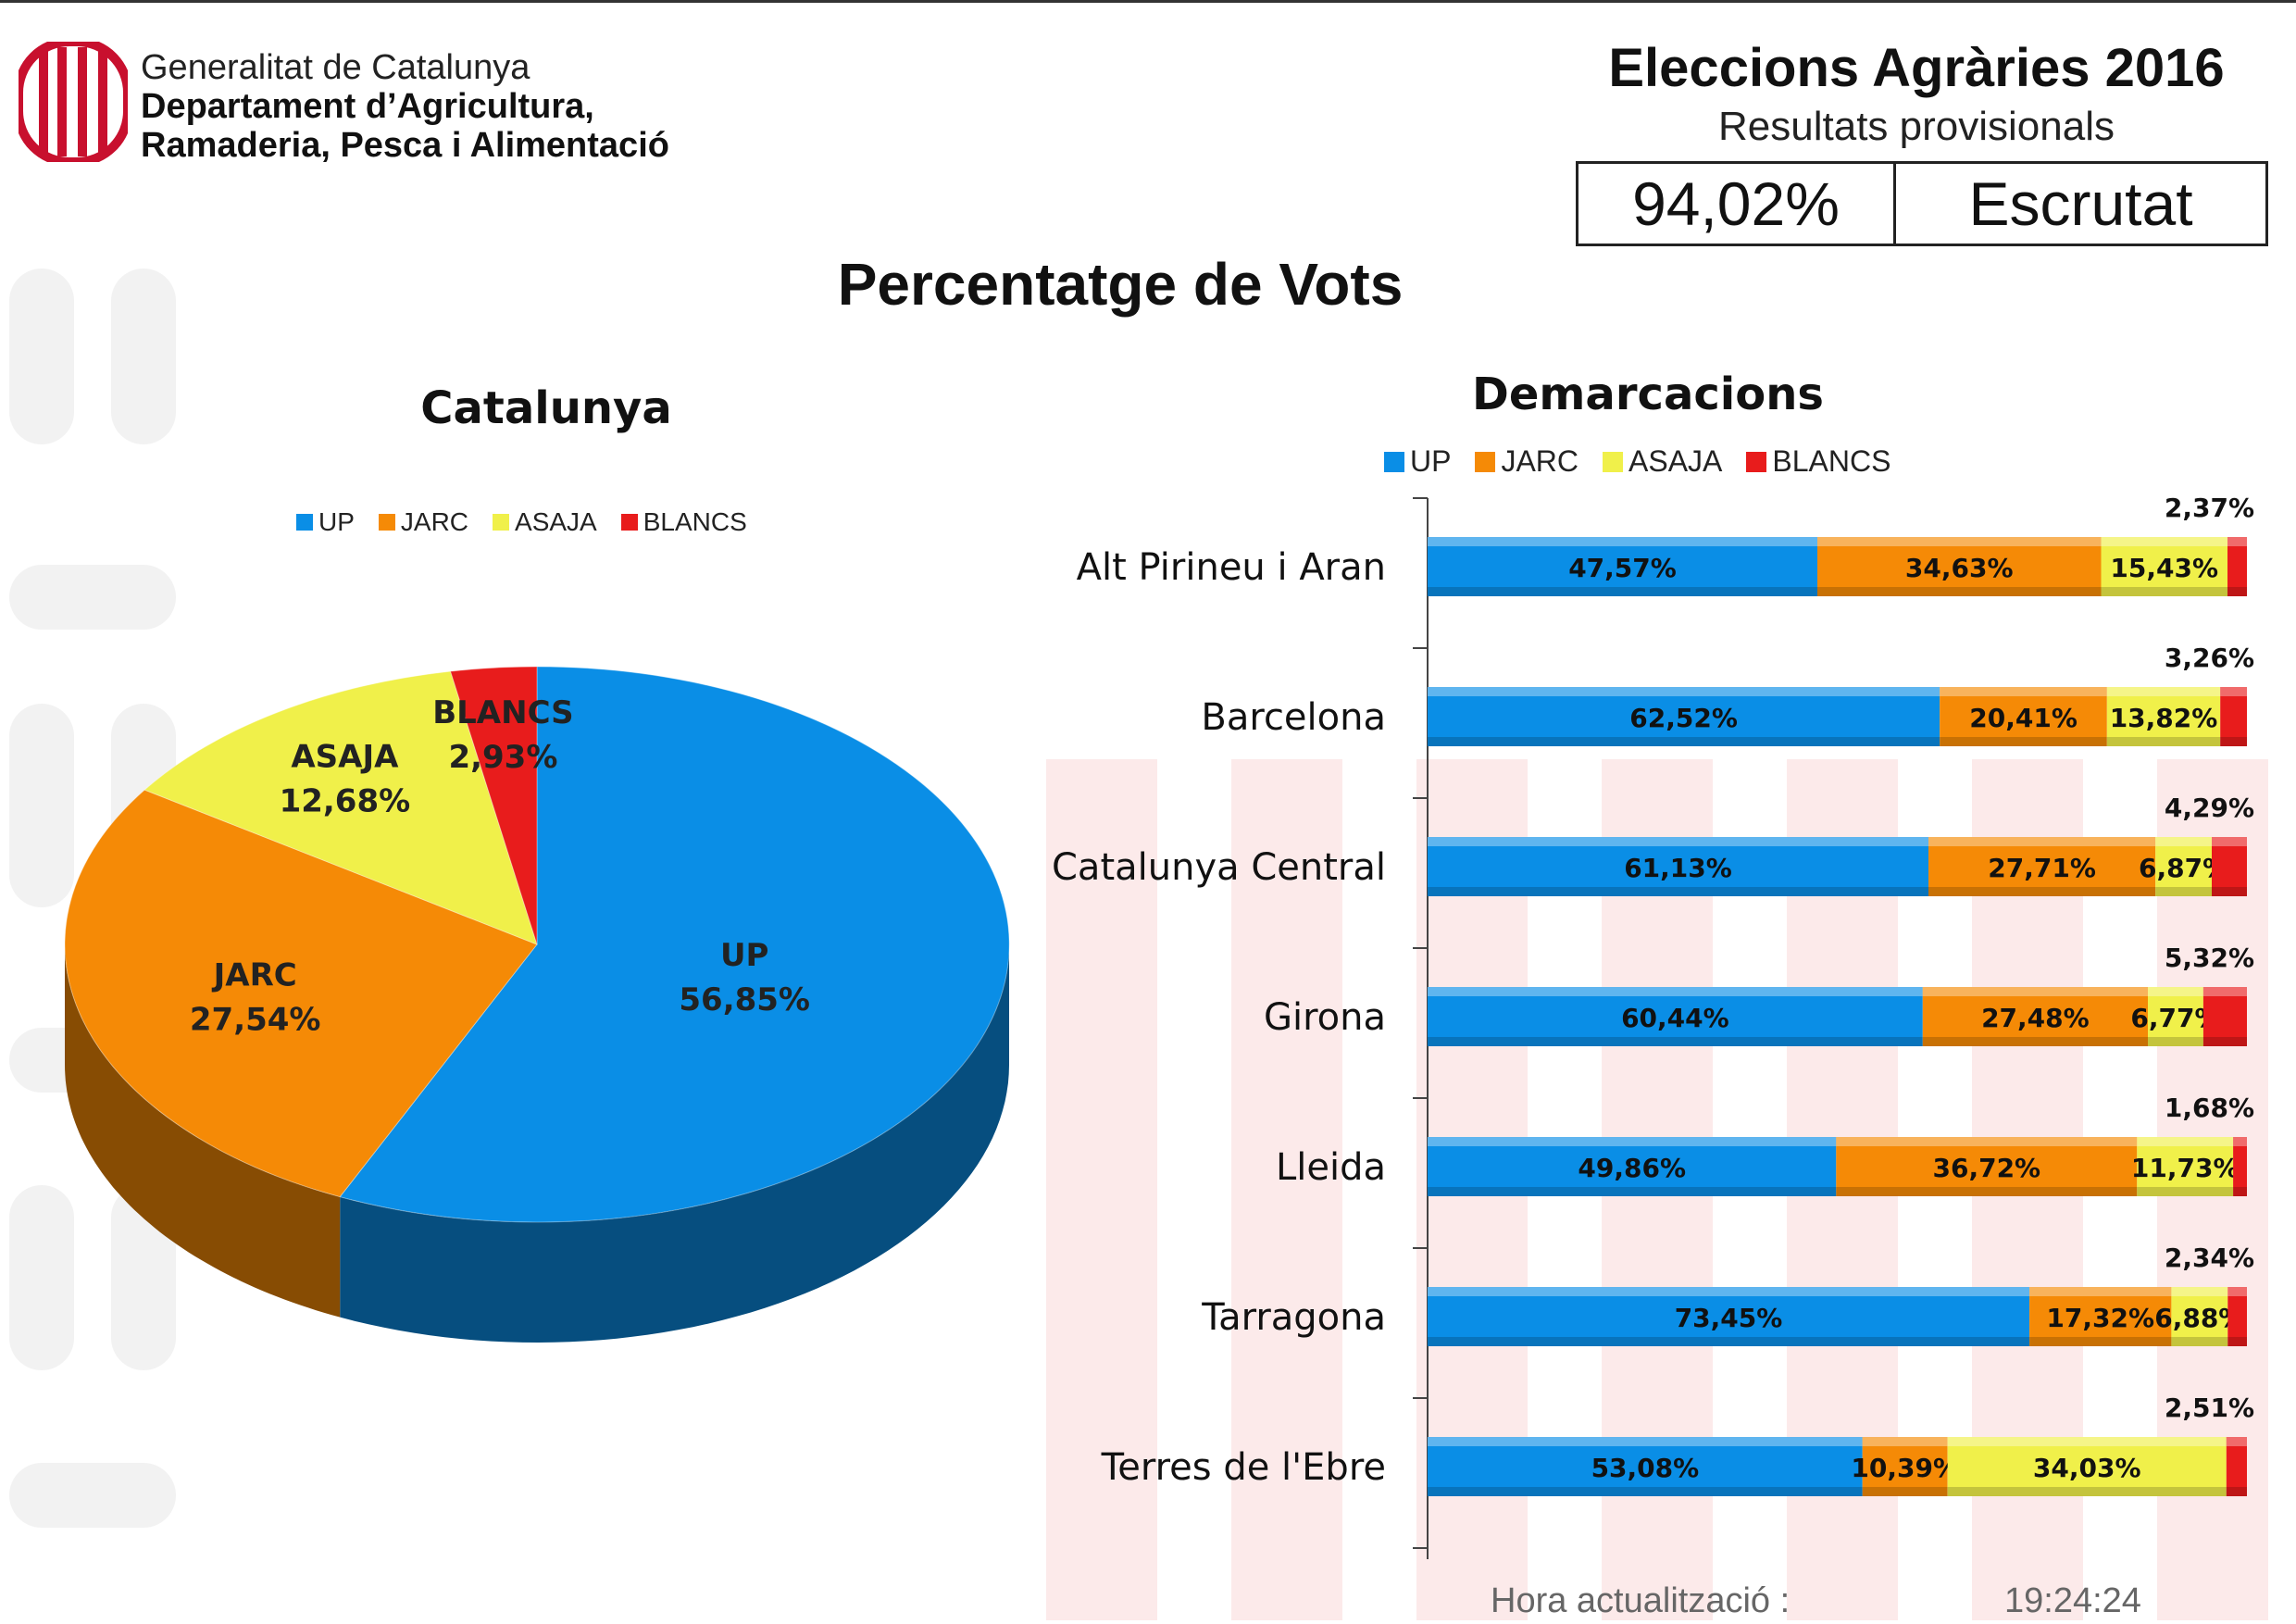 Image resolution: width=2296 pixels, height=1624 pixels. Describe the element at coordinates (1485, 461) in the screenshot. I see `bar-legend-swatch-jarc` at that location.